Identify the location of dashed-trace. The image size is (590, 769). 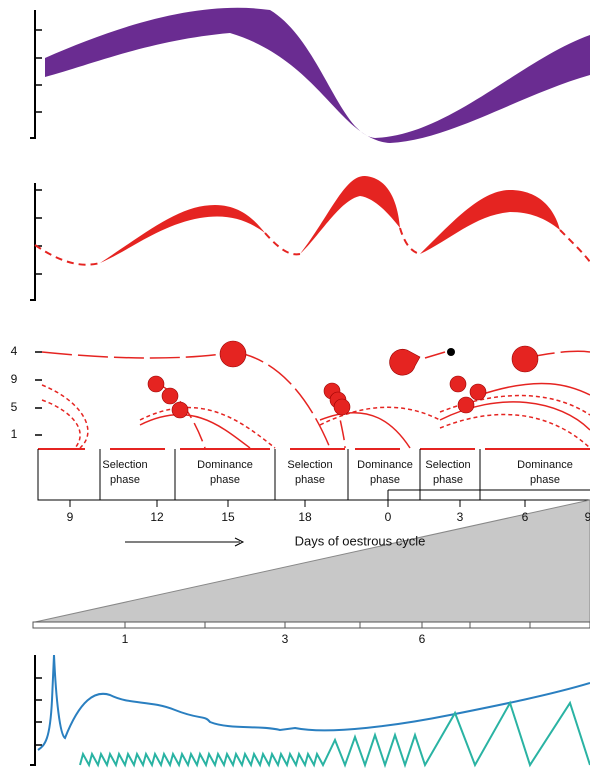
(312, 246).